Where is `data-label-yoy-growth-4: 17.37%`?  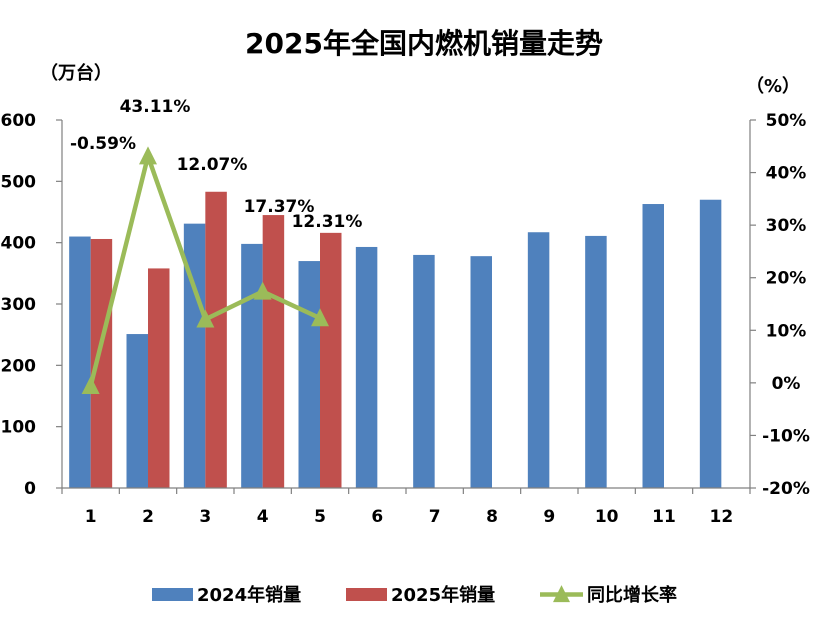 data-label-yoy-growth-4: 17.37% is located at coordinates (279, 207).